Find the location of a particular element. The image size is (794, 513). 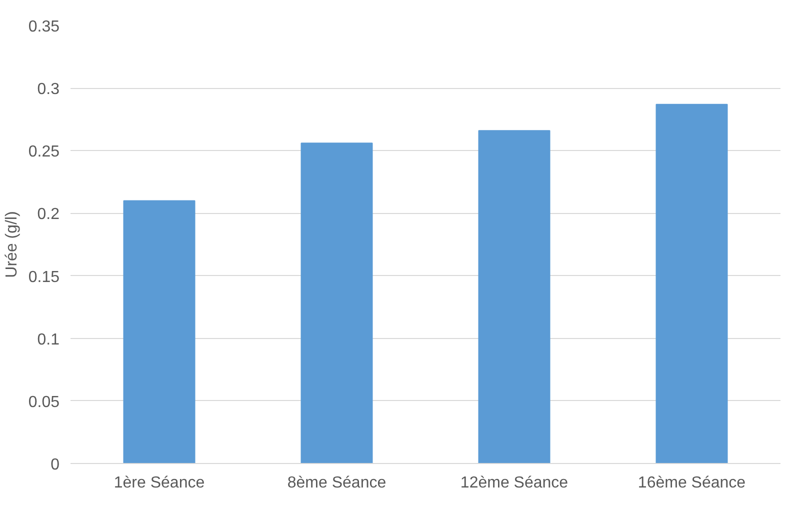

x-tick-label: 12ème Séance is located at coordinates (514, 483).